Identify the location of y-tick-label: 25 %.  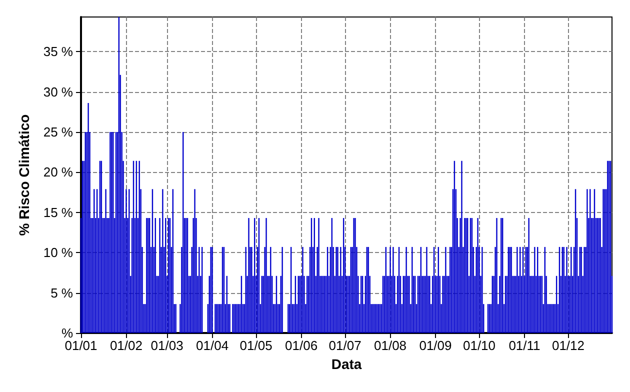
(58, 132).